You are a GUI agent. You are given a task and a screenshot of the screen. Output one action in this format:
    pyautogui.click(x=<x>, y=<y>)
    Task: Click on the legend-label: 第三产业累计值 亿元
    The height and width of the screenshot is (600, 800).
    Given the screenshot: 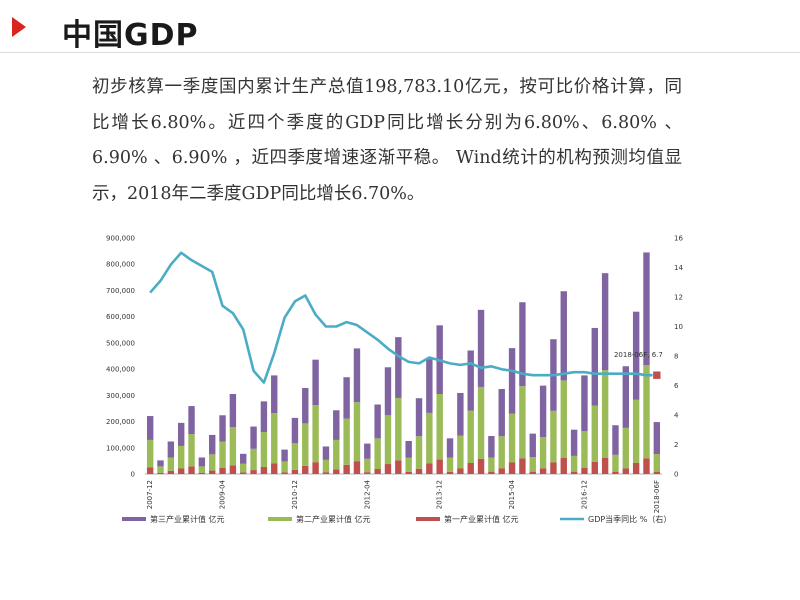 What is the action you would take?
    pyautogui.click(x=187, y=519)
    